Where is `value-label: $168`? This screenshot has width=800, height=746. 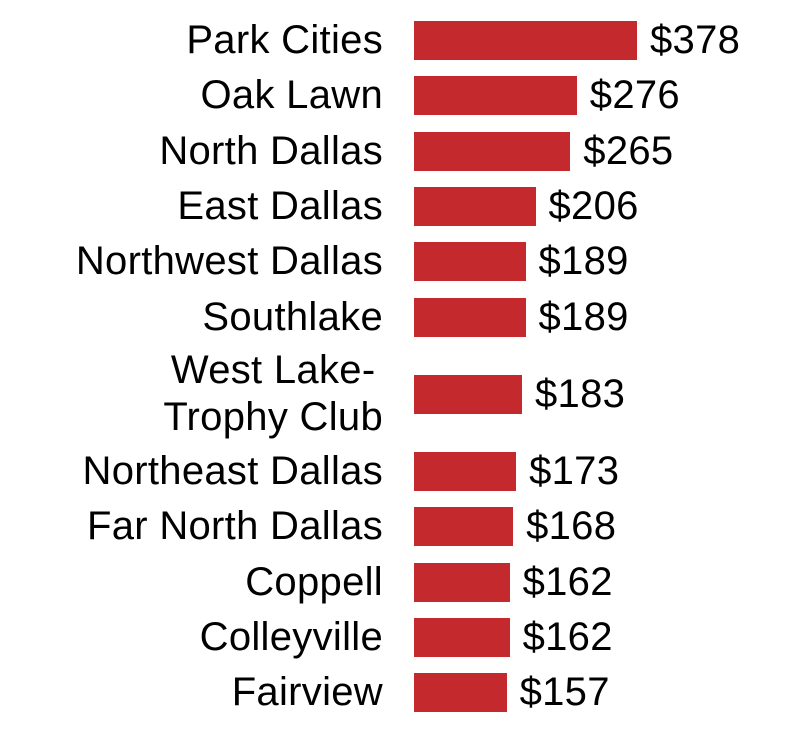
value-label: $168 is located at coordinates (571, 526).